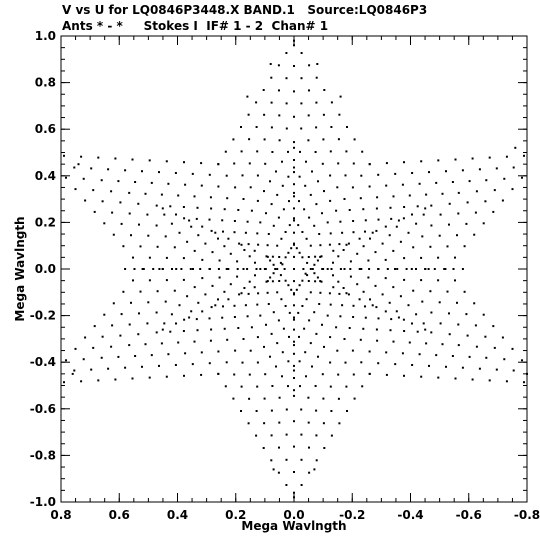 The image size is (540, 541). What do you see at coordinates (45, 222) in the screenshot?
I see `y-tick-label: 0.2` at bounding box center [45, 222].